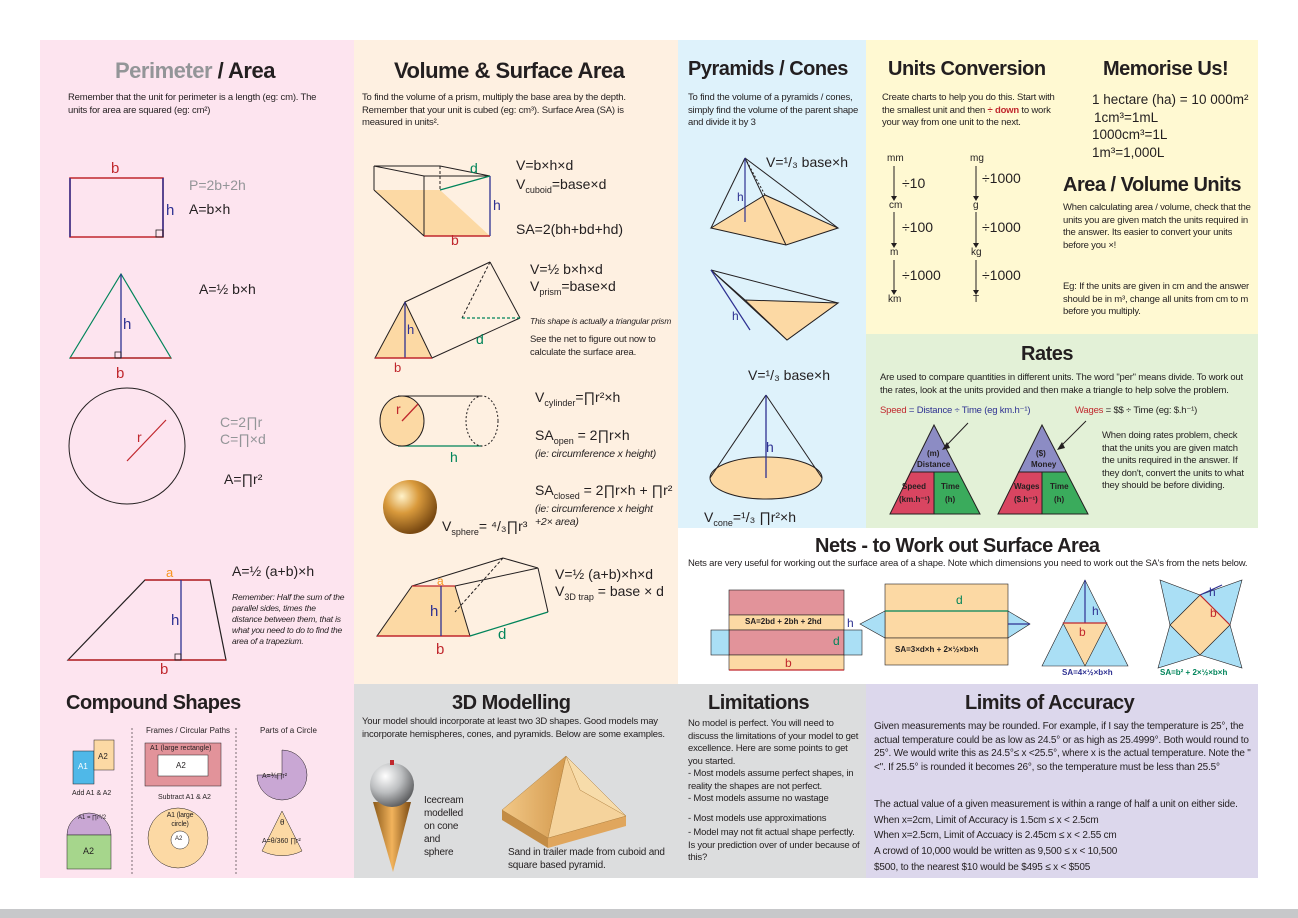 This screenshot has height=918, width=1298. I want to click on pyramids-panel, so click(772, 284).